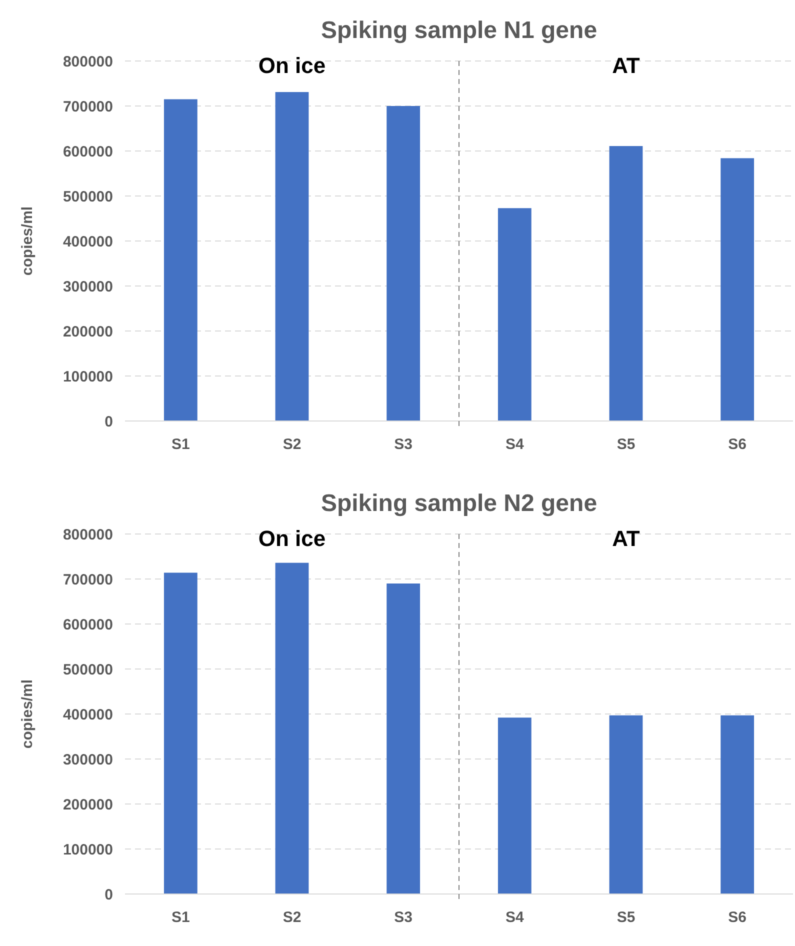 The image size is (795, 946). I want to click on chart-title: Spiking sample N2 gene, so click(459, 503).